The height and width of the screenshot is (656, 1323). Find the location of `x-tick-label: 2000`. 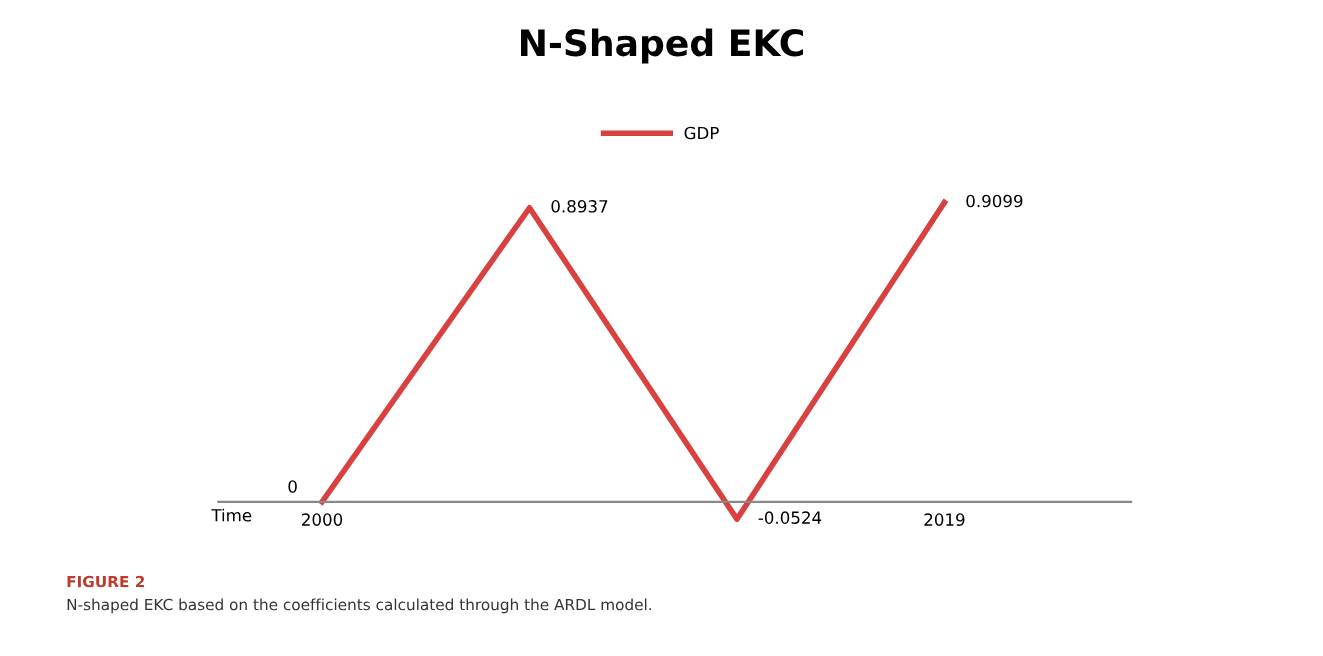

x-tick-label: 2000 is located at coordinates (322, 519).